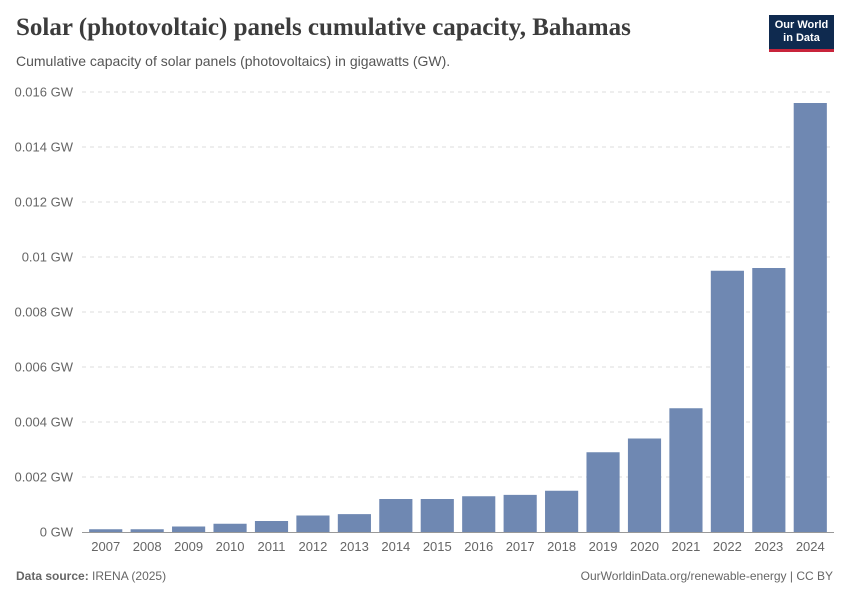  What do you see at coordinates (52, 576) in the screenshot?
I see `data-source-label: Data source:` at bounding box center [52, 576].